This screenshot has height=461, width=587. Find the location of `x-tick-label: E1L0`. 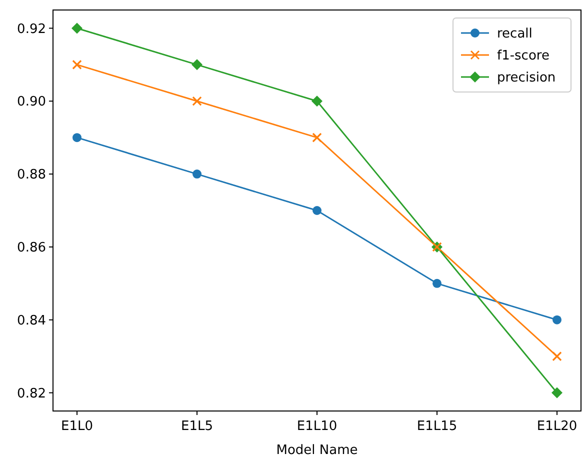

x-tick-label: E1L0 is located at coordinates (77, 426).